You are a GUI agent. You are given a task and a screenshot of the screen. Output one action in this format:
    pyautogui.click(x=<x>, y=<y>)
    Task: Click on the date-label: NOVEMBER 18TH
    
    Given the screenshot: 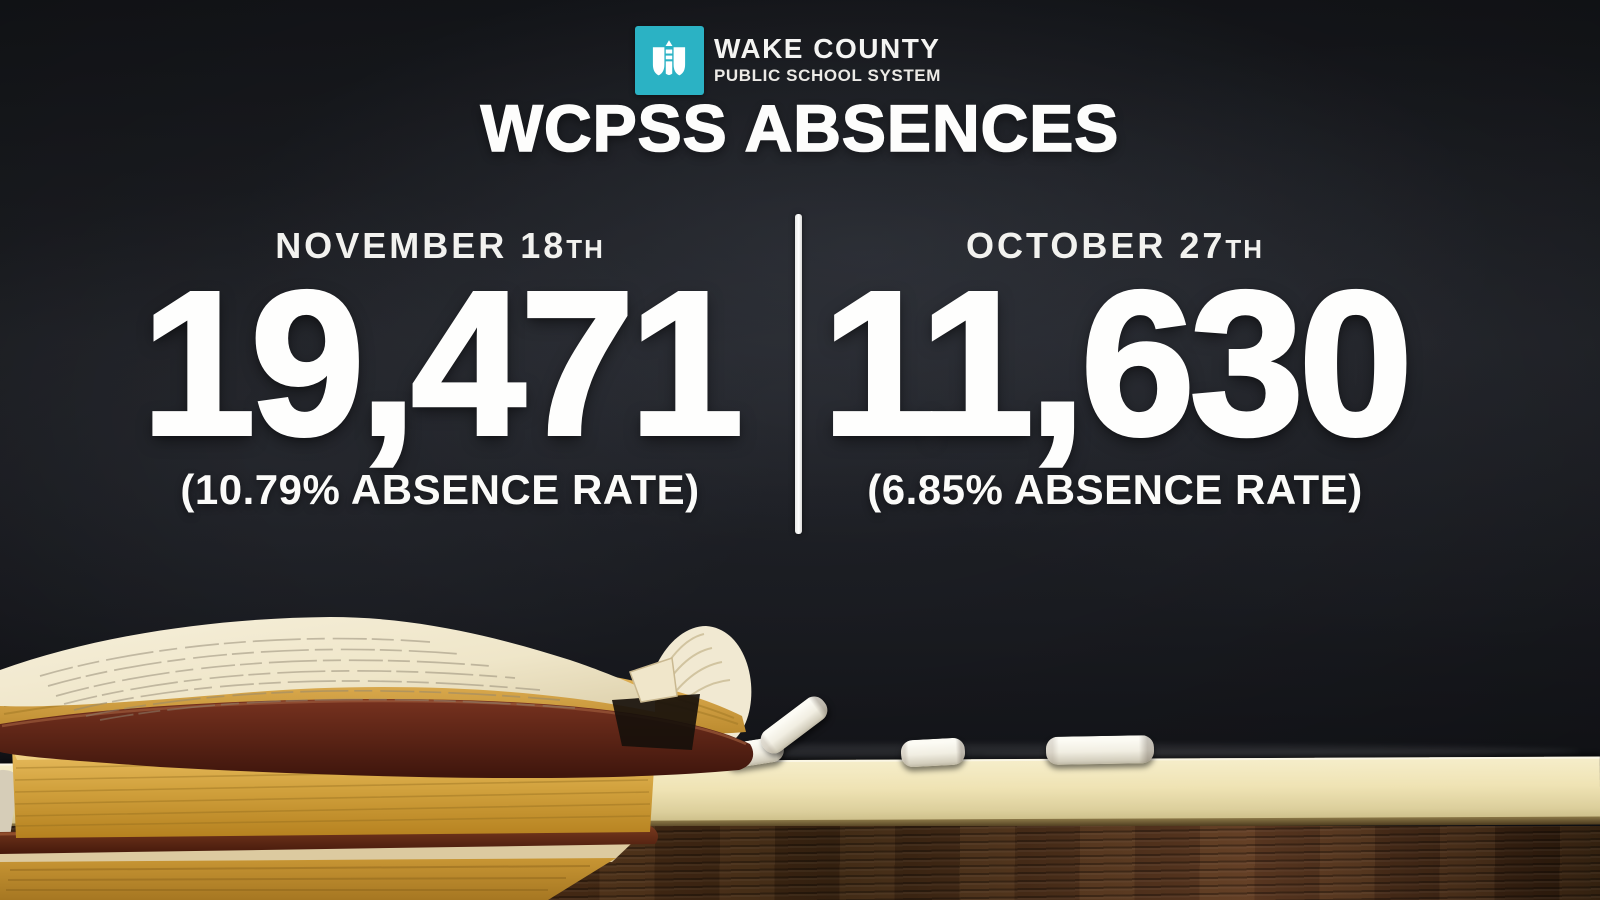 What is the action you would take?
    pyautogui.click(x=440, y=246)
    